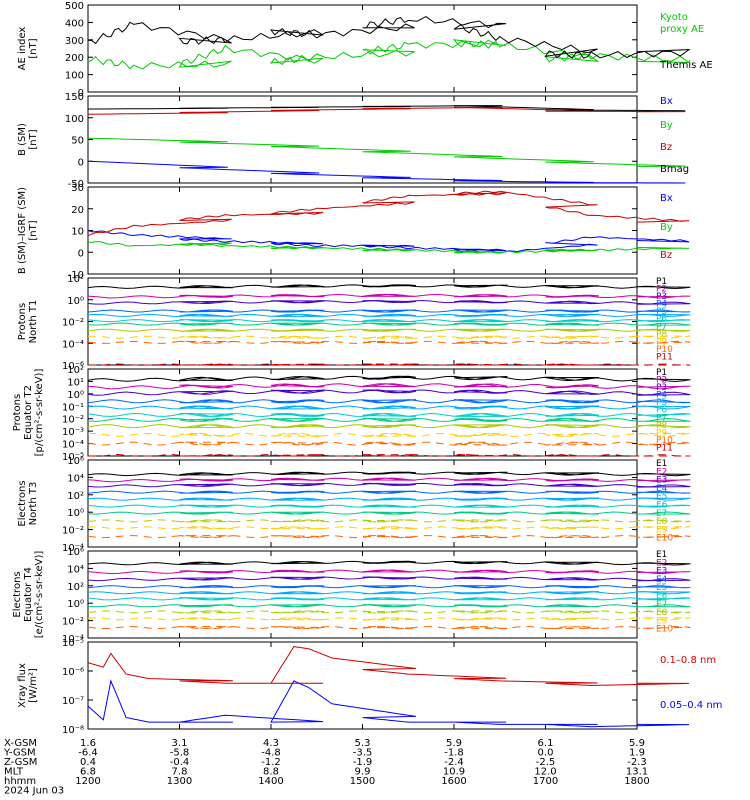 This screenshot has width=750, height=800. I want to click on legend-entry: E8, so click(662, 613).